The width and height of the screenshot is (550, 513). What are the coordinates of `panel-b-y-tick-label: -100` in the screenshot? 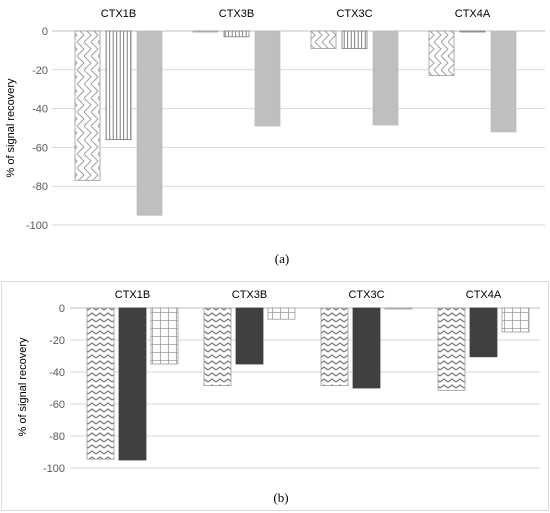 It's located at (54, 469).